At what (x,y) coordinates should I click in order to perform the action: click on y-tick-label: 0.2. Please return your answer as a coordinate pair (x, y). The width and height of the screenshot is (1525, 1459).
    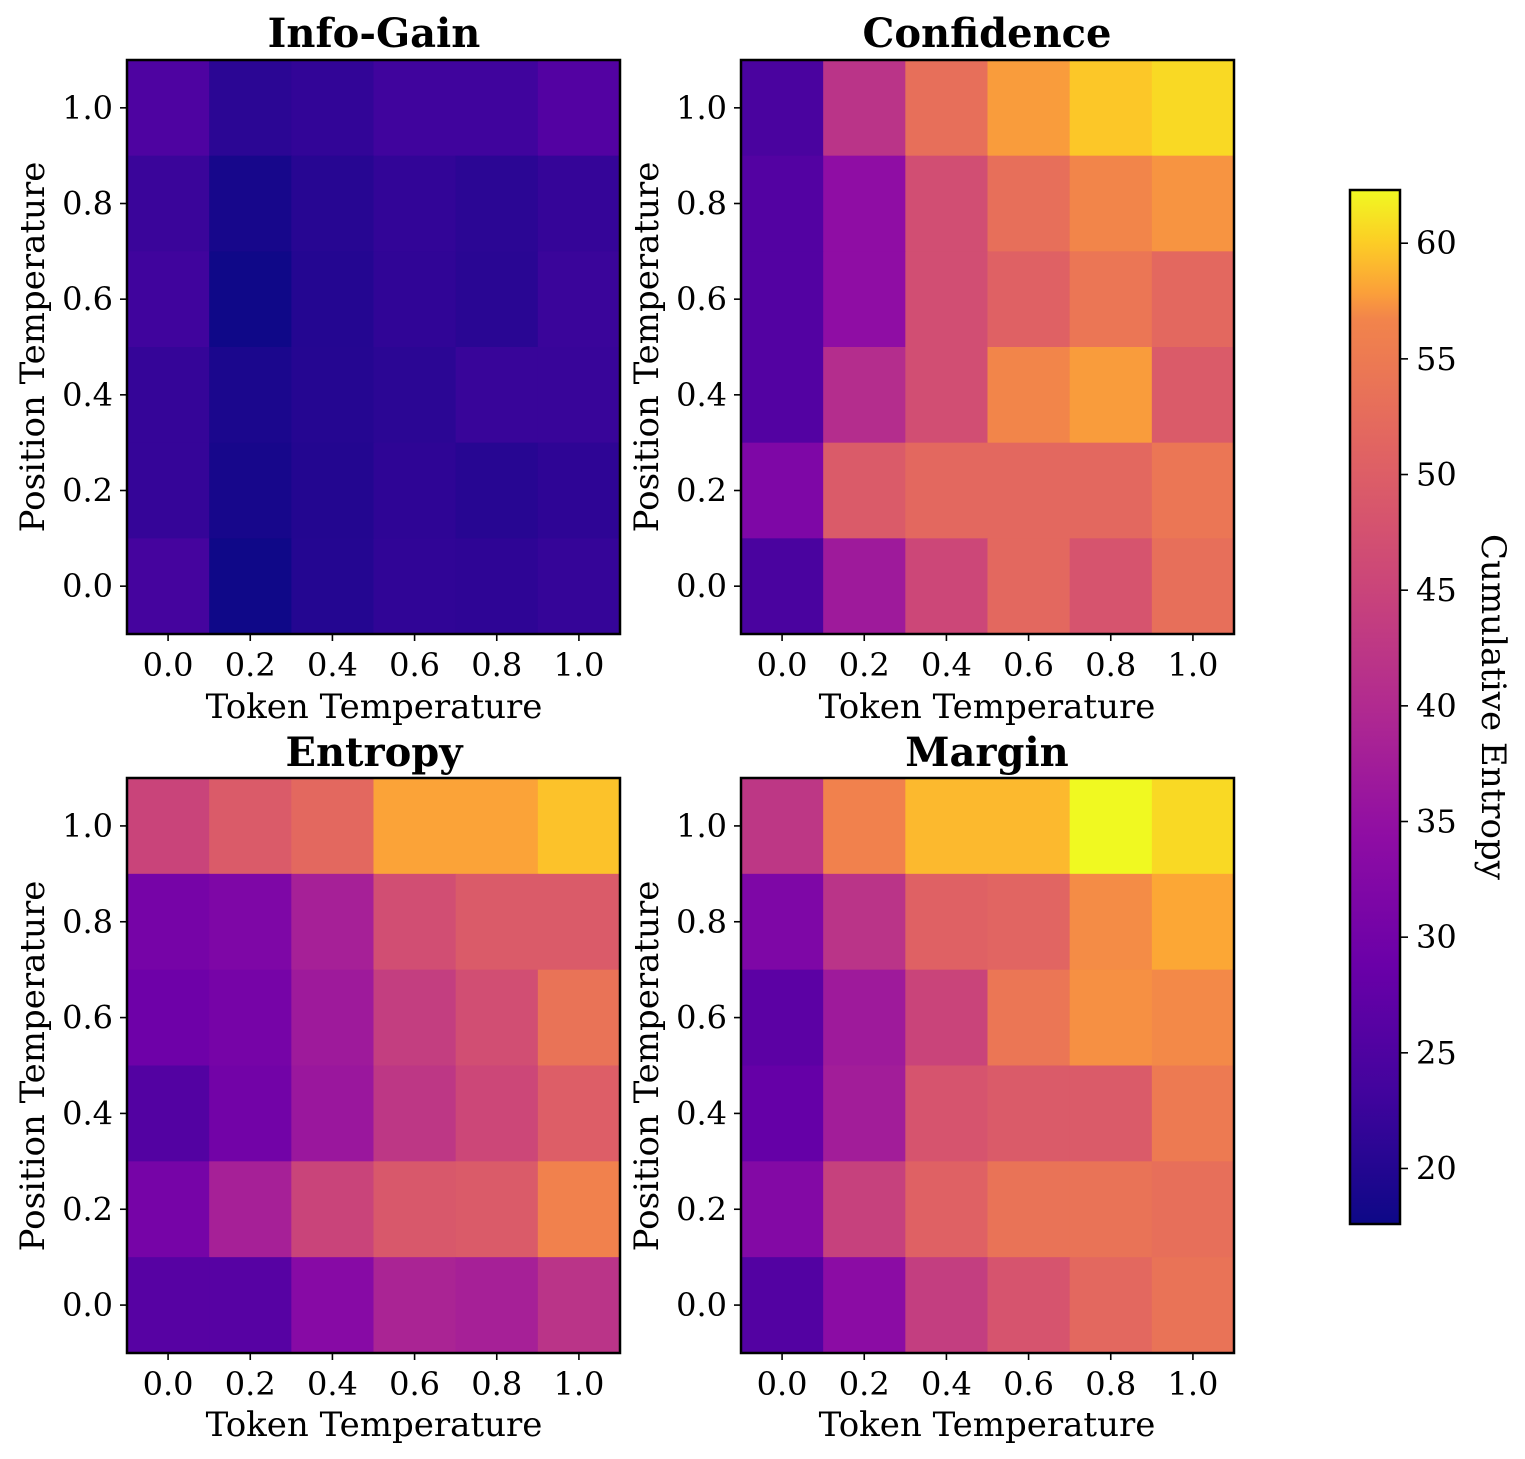
    Looking at the image, I should click on (701, 1209).